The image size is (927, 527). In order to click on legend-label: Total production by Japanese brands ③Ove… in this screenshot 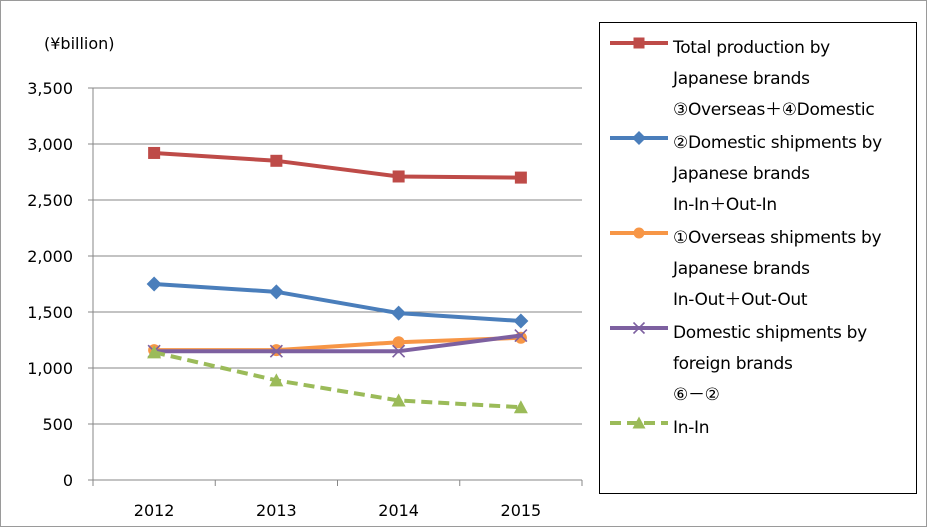, I will do `click(774, 79)`.